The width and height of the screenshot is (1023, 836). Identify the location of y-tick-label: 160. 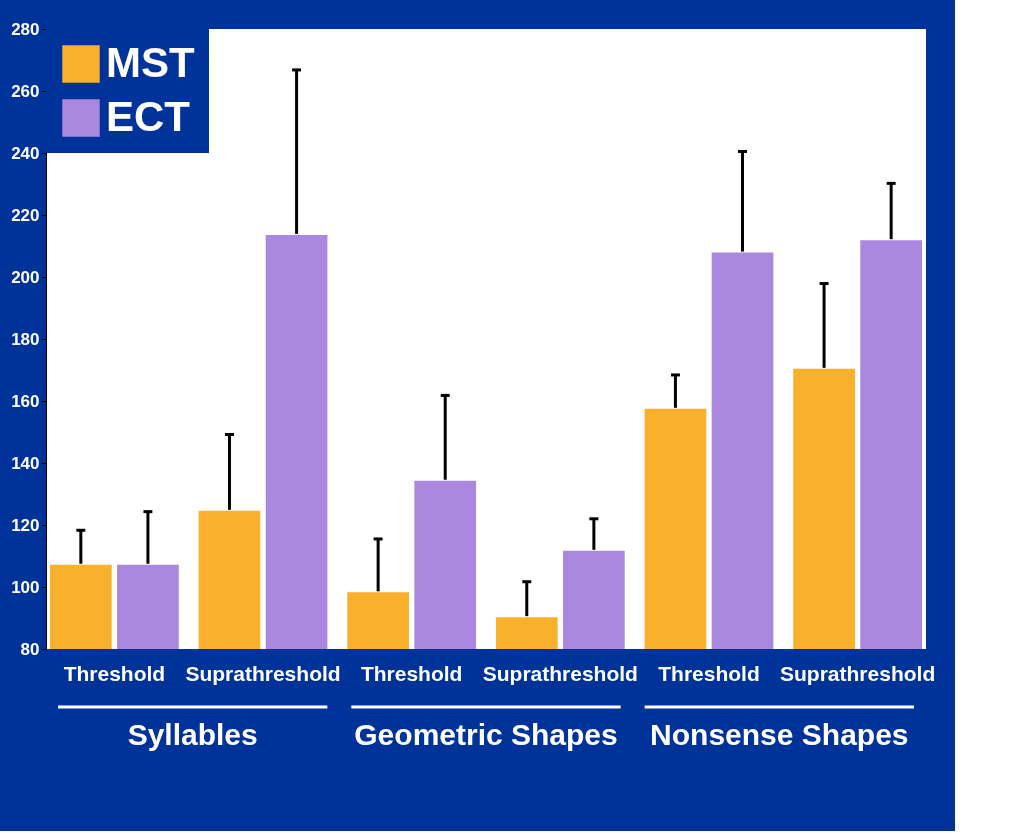
(25, 401).